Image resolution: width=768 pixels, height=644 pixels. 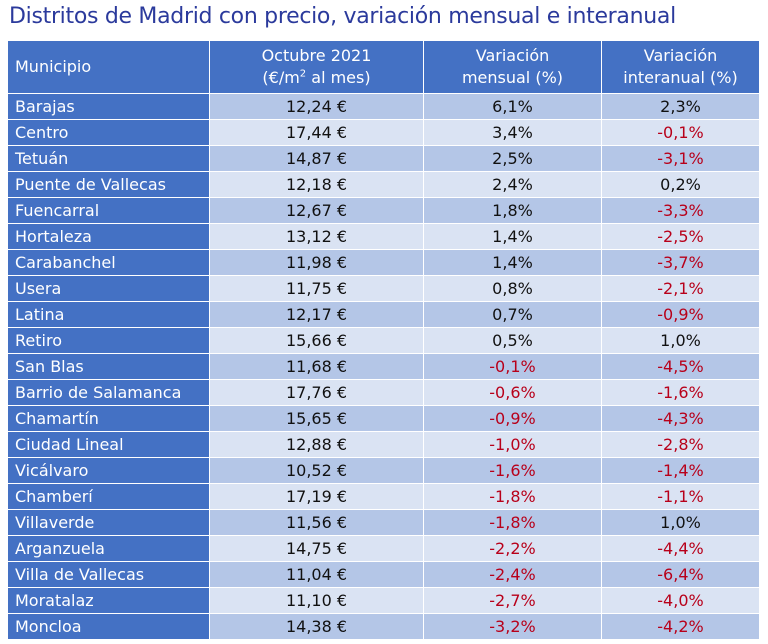 I want to click on cell-municipio: Puente de Vallecas, so click(x=108, y=184).